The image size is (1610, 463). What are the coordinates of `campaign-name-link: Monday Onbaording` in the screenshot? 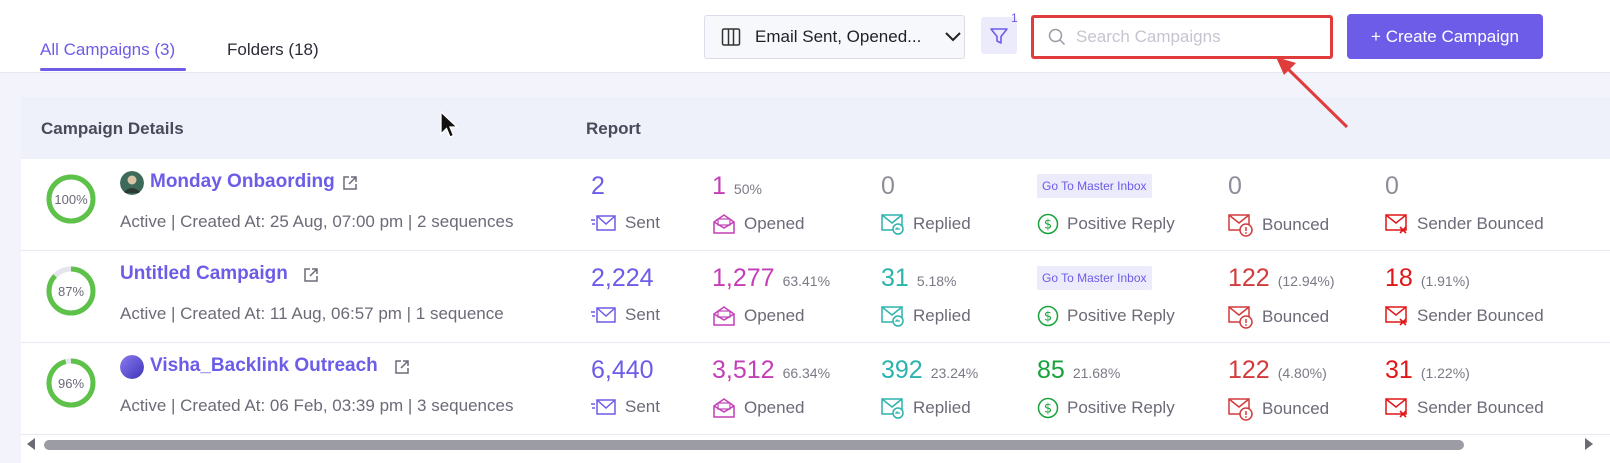 It's located at (242, 181).